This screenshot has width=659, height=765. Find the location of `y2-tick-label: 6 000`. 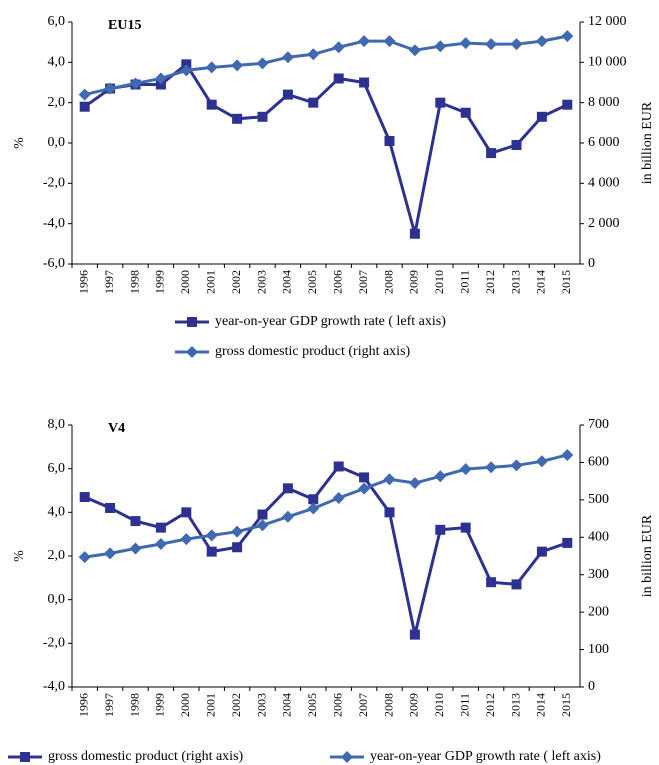

y2-tick-label: 6 000 is located at coordinates (604, 142).